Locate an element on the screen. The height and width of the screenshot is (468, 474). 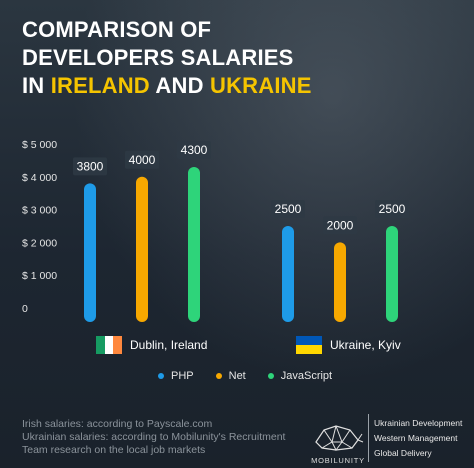
legend-item-net: Net is located at coordinates (230, 376).